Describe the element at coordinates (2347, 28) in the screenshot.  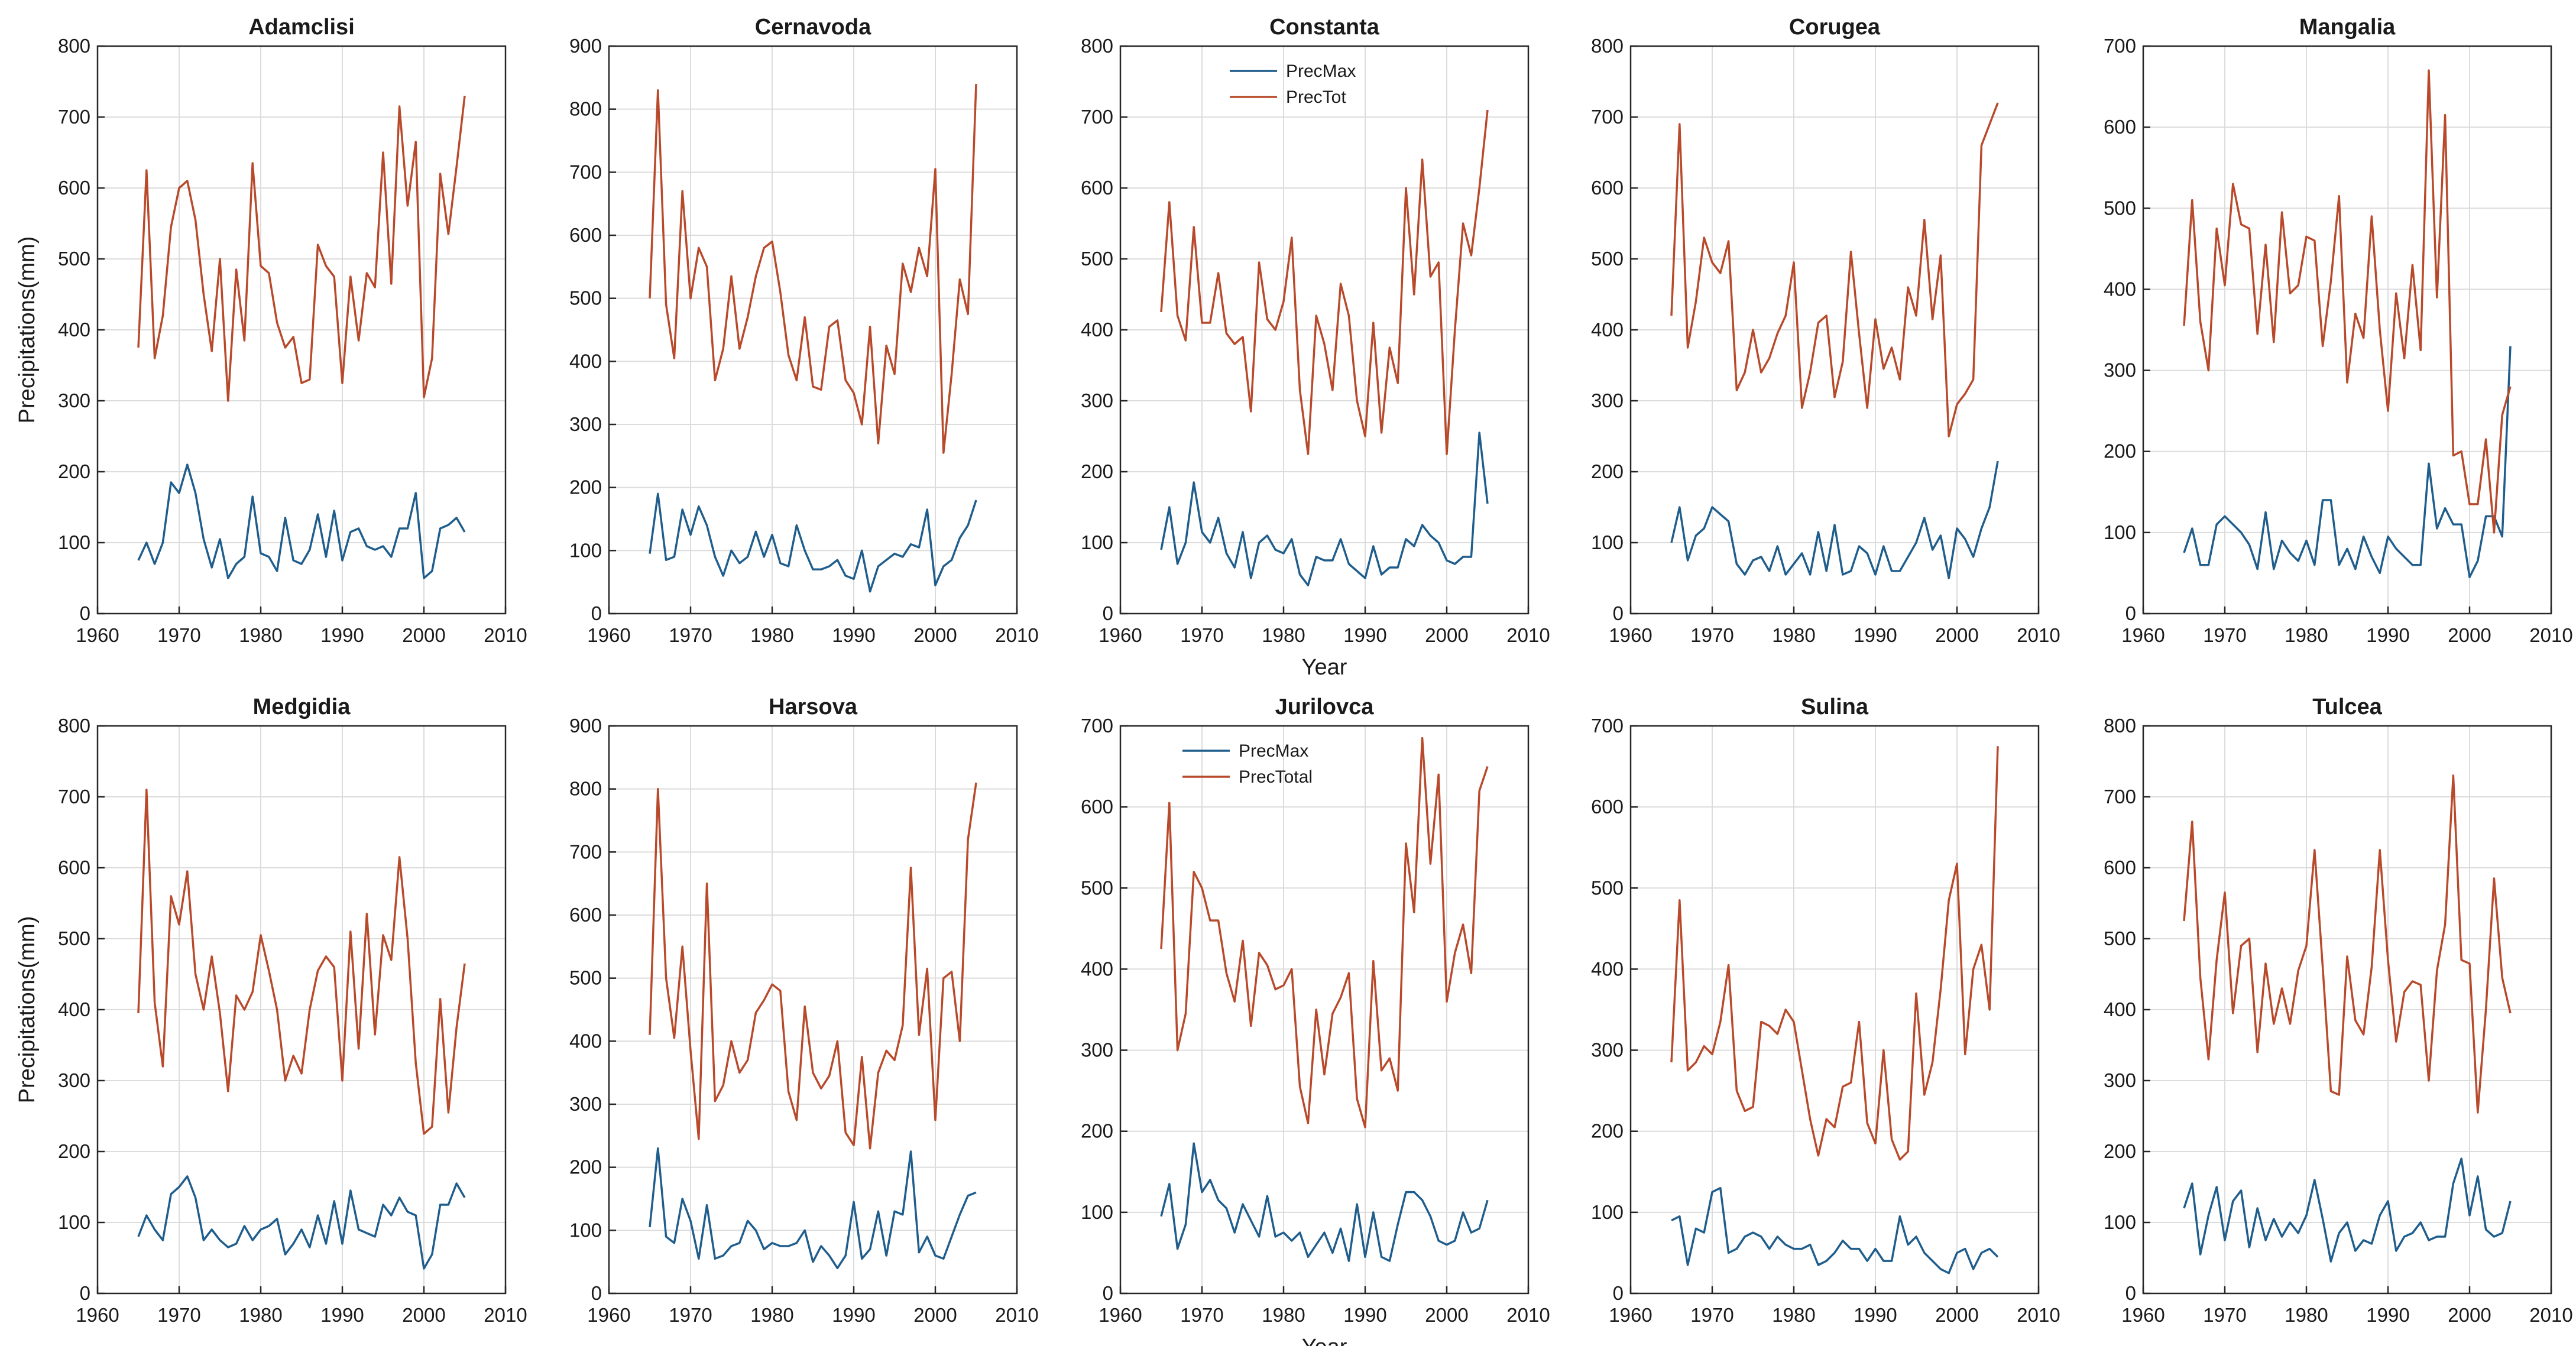
I see `panel-title: Mangalia` at that location.